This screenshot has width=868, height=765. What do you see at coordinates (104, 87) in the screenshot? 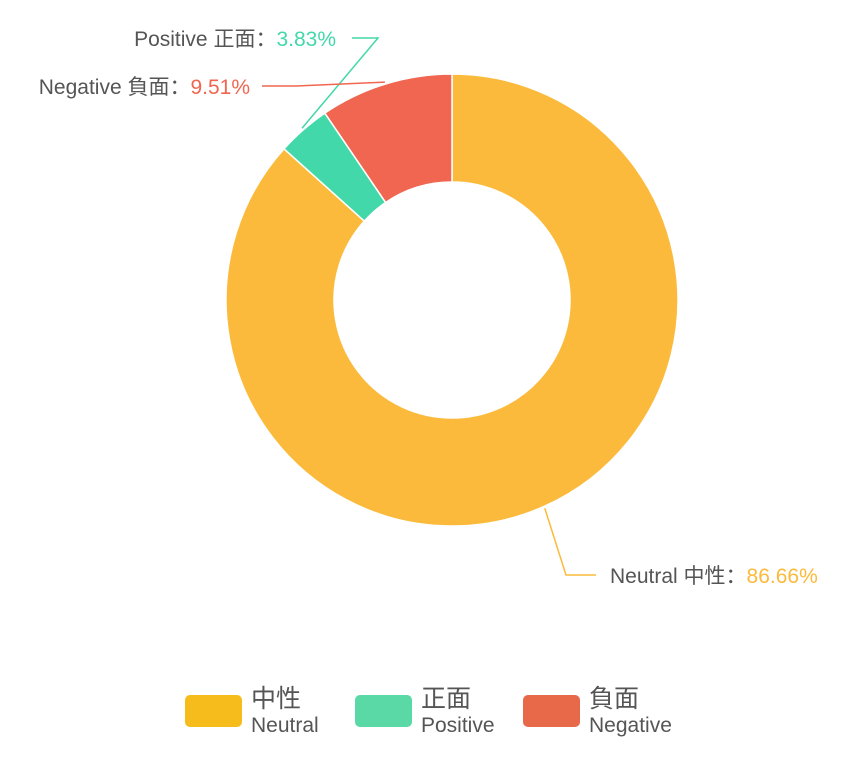
I see `slice-label-name: Negative 負面` at bounding box center [104, 87].